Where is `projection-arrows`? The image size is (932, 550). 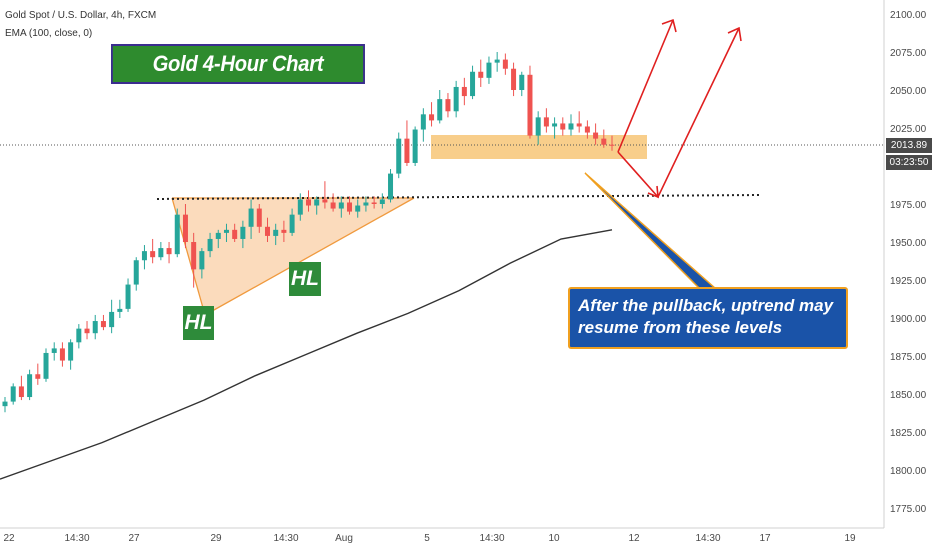 projection-arrows is located at coordinates (679, 108).